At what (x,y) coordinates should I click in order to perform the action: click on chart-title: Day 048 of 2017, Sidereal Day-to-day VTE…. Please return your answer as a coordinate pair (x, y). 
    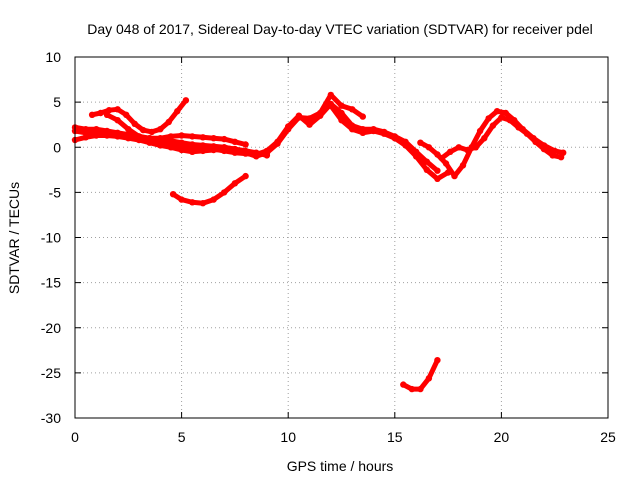
    Looking at the image, I should click on (340, 29).